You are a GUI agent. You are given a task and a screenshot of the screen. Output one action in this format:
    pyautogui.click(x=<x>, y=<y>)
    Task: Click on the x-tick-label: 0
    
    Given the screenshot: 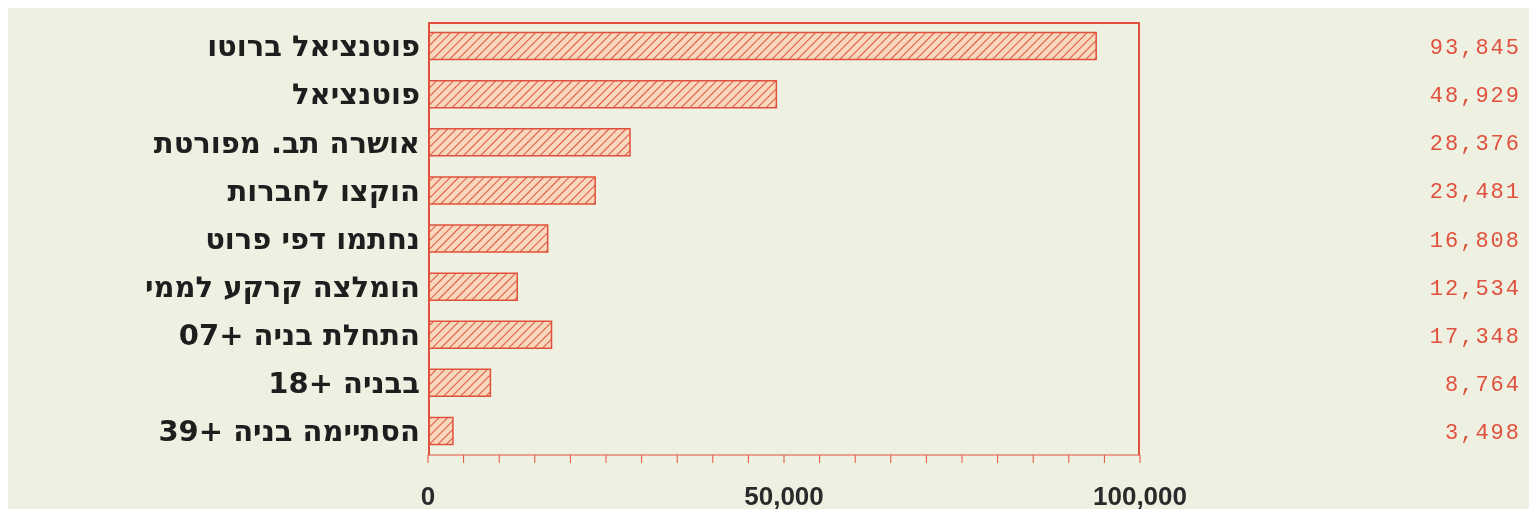 What is the action you would take?
    pyautogui.click(x=428, y=496)
    